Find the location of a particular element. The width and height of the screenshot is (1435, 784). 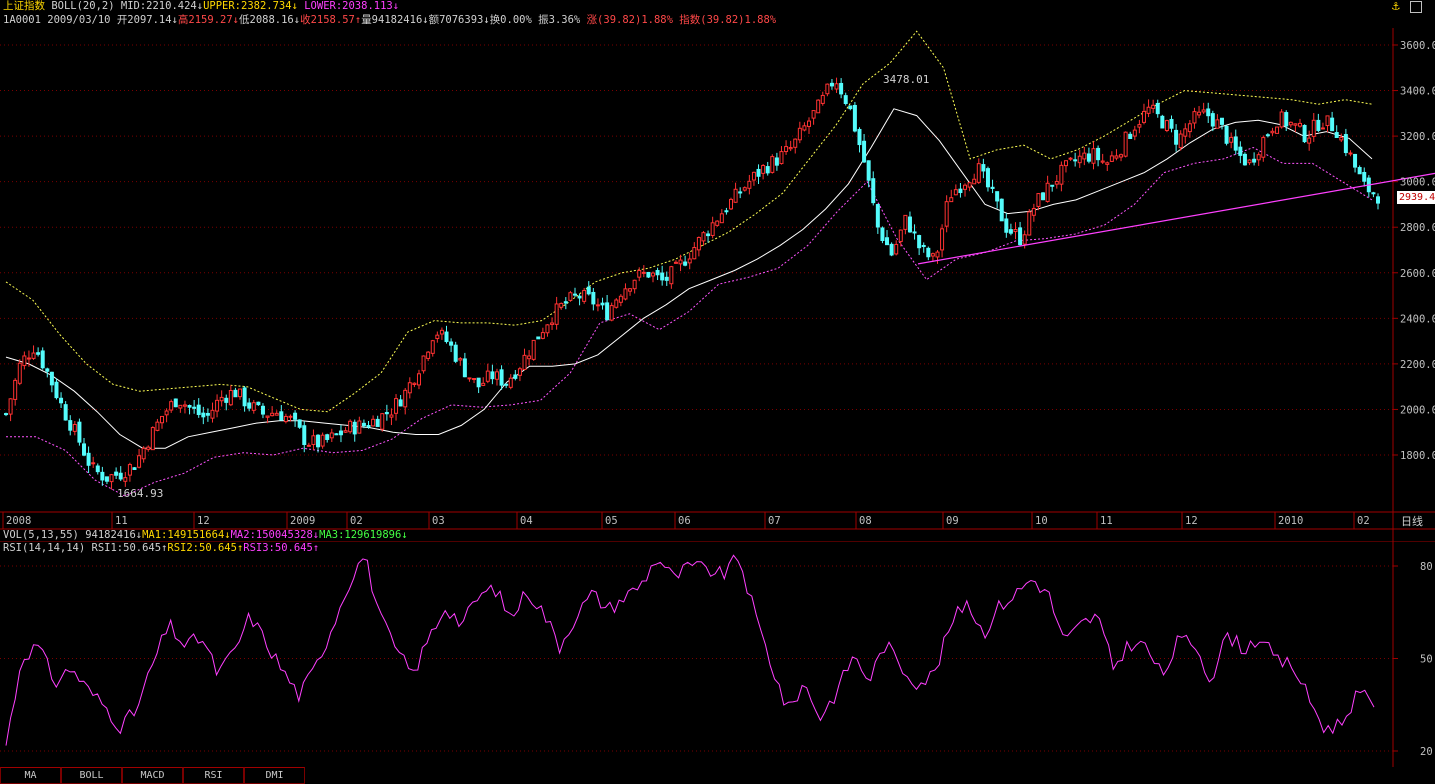

x-tick-label: 12 is located at coordinates (203, 521).